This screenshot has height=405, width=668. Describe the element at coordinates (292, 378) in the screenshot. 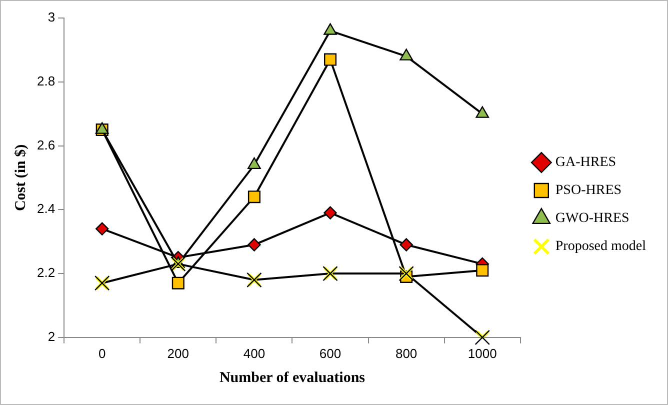

I see `x-axis-title: Number of evaluations` at that location.